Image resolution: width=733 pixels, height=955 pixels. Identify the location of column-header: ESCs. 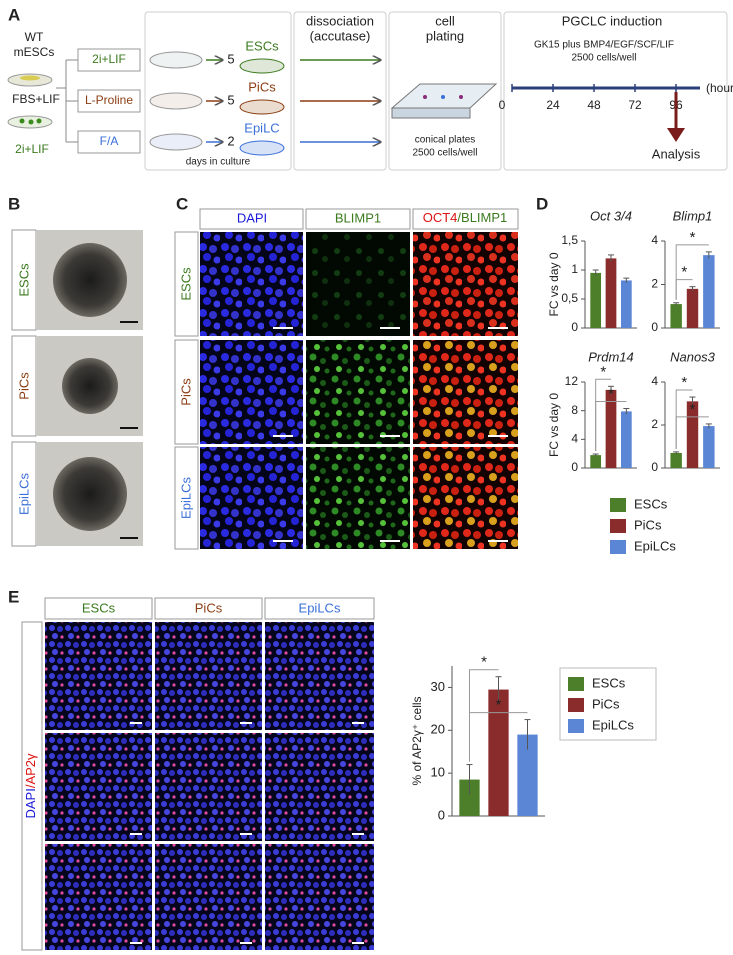
(99, 607).